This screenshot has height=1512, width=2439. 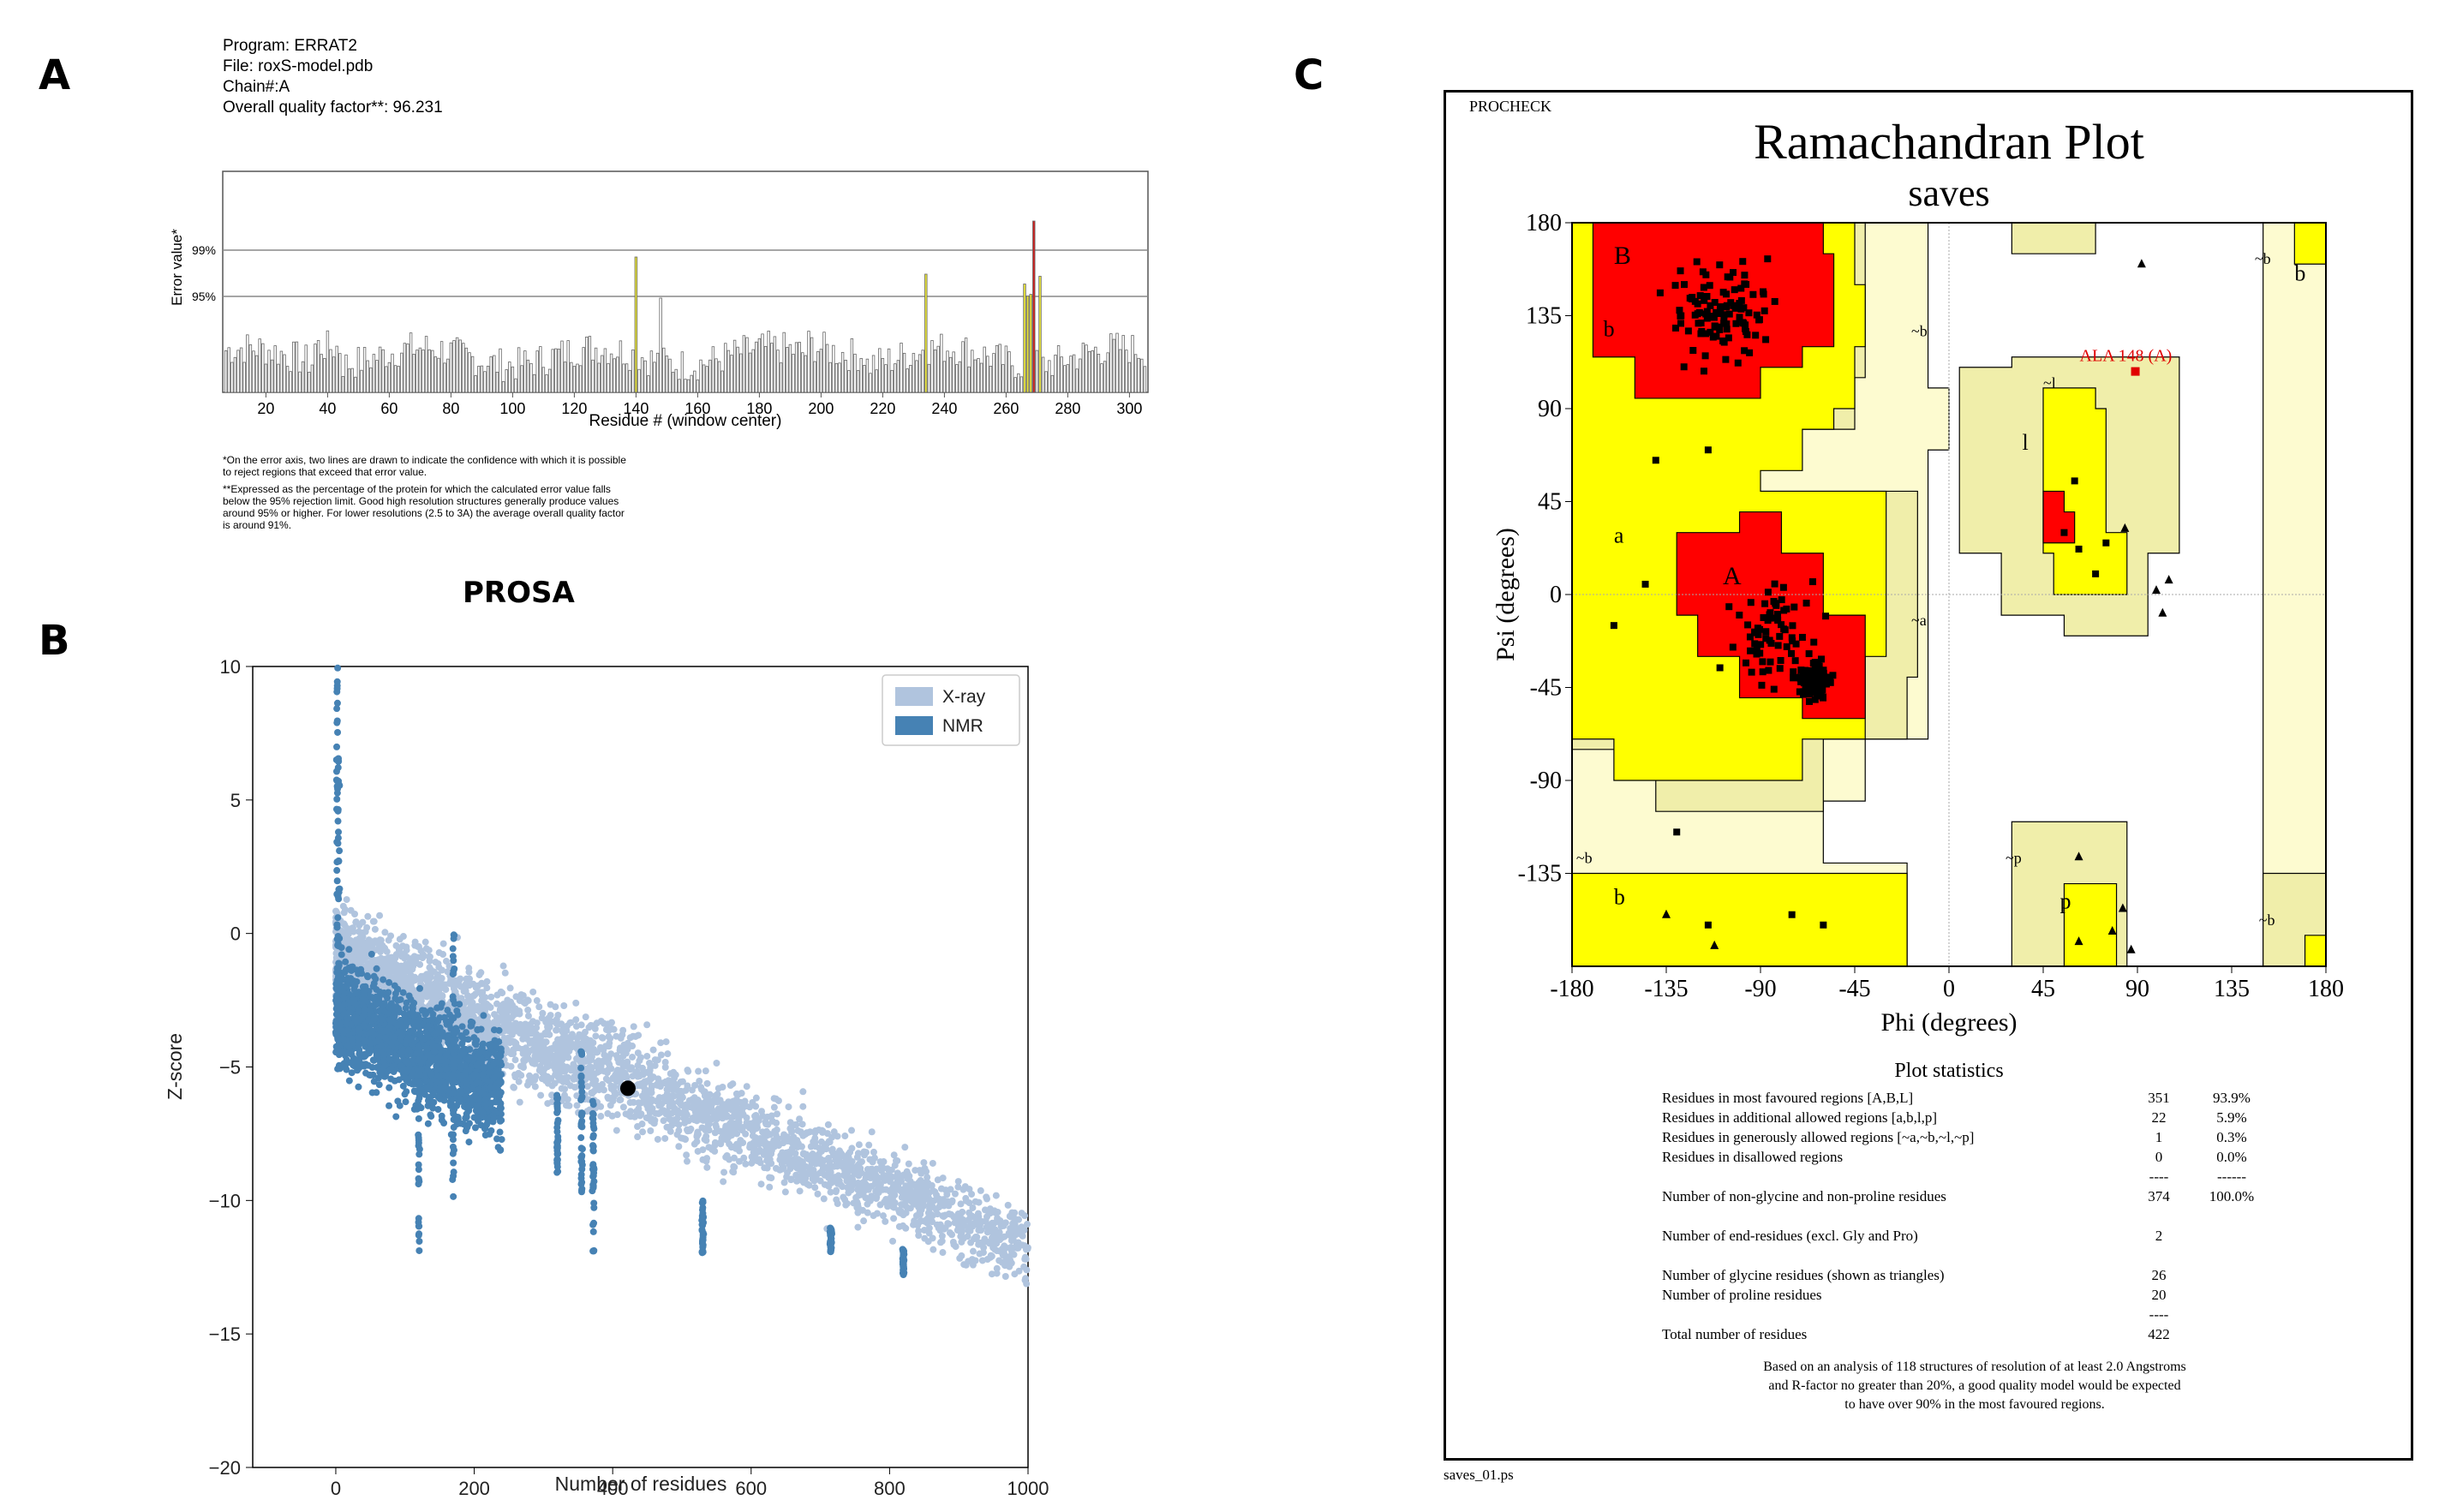 What do you see at coordinates (256, 87) in the screenshot?
I see `errat-chain: Chain#:A` at bounding box center [256, 87].